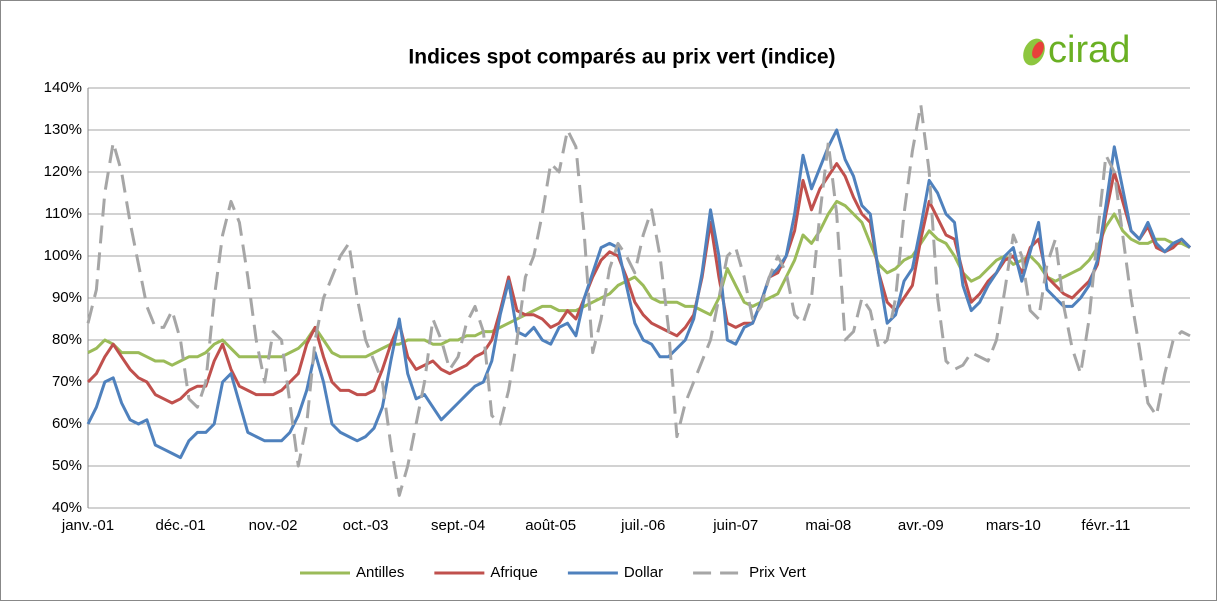 The image size is (1217, 606). Describe the element at coordinates (1013, 525) in the screenshot. I see `x-tick-label: mars-10` at that location.